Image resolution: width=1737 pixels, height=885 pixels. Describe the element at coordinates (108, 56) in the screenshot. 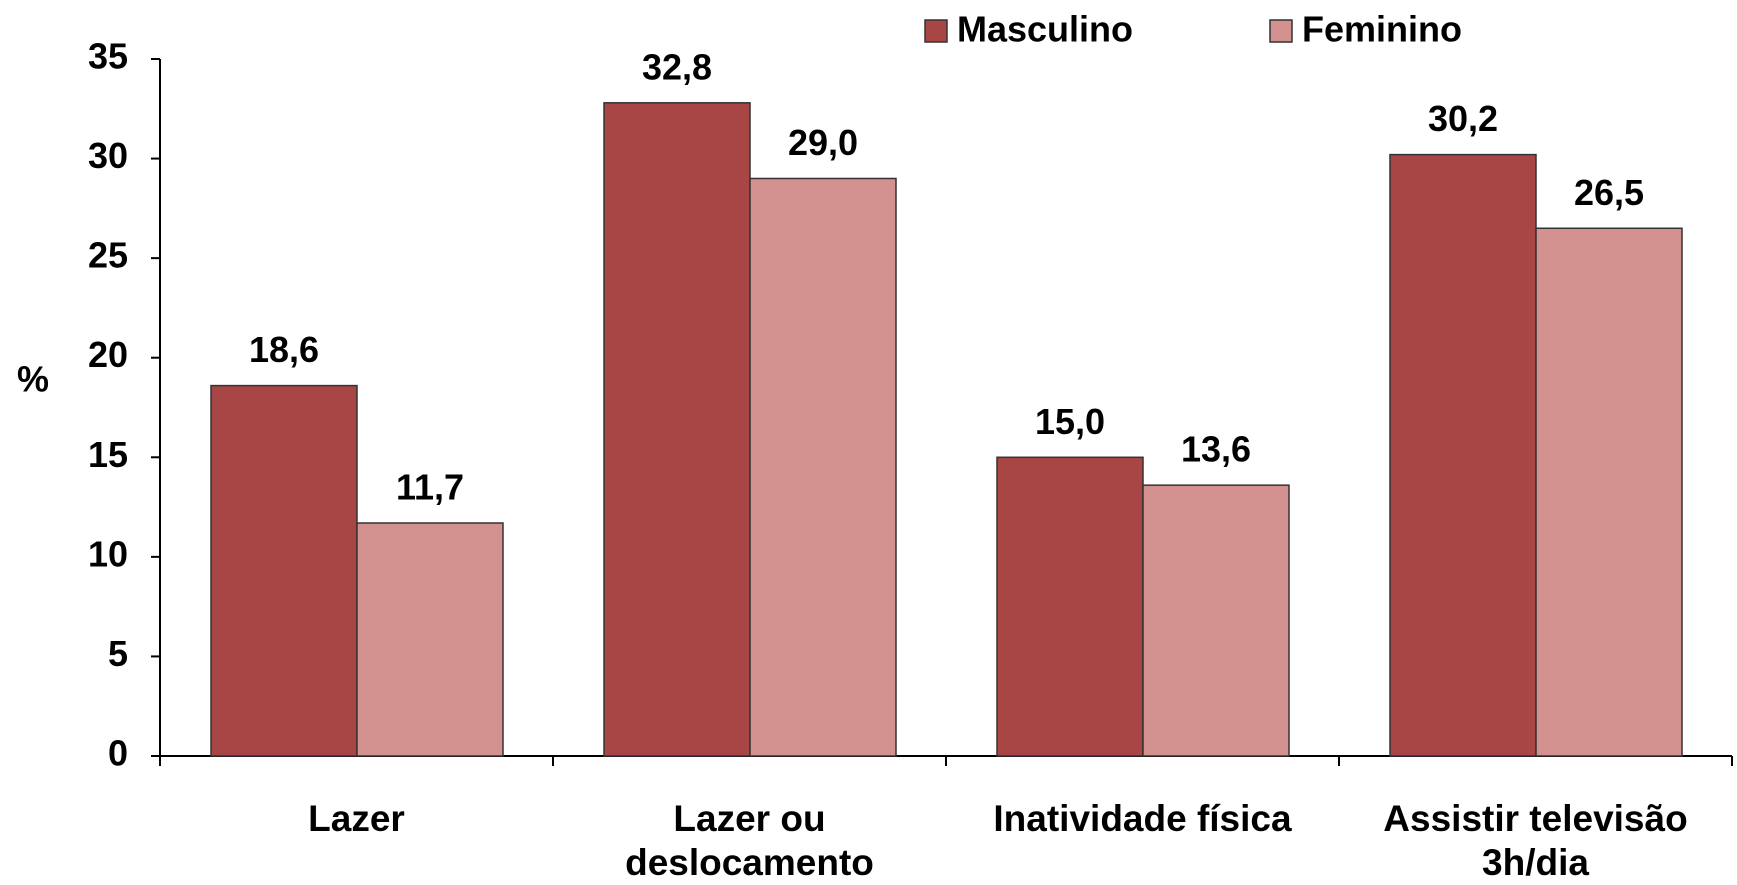

I see `y-tick-label: 35` at that location.